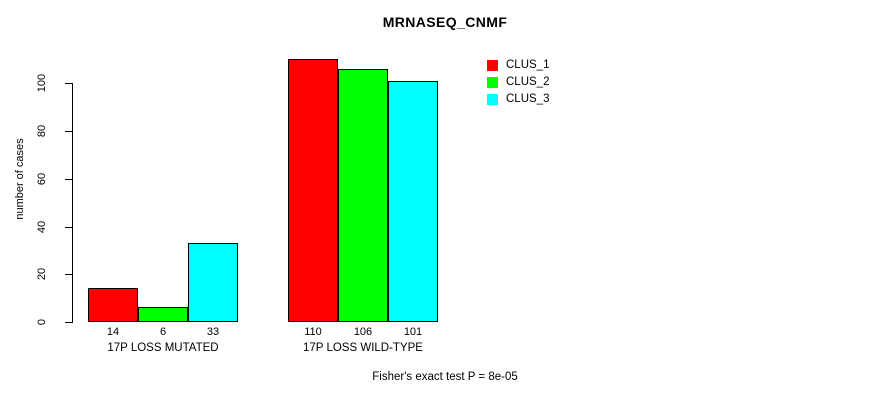 This screenshot has height=400, width=890. What do you see at coordinates (413, 332) in the screenshot?
I see `bar-value-clus3-group2: 101` at bounding box center [413, 332].